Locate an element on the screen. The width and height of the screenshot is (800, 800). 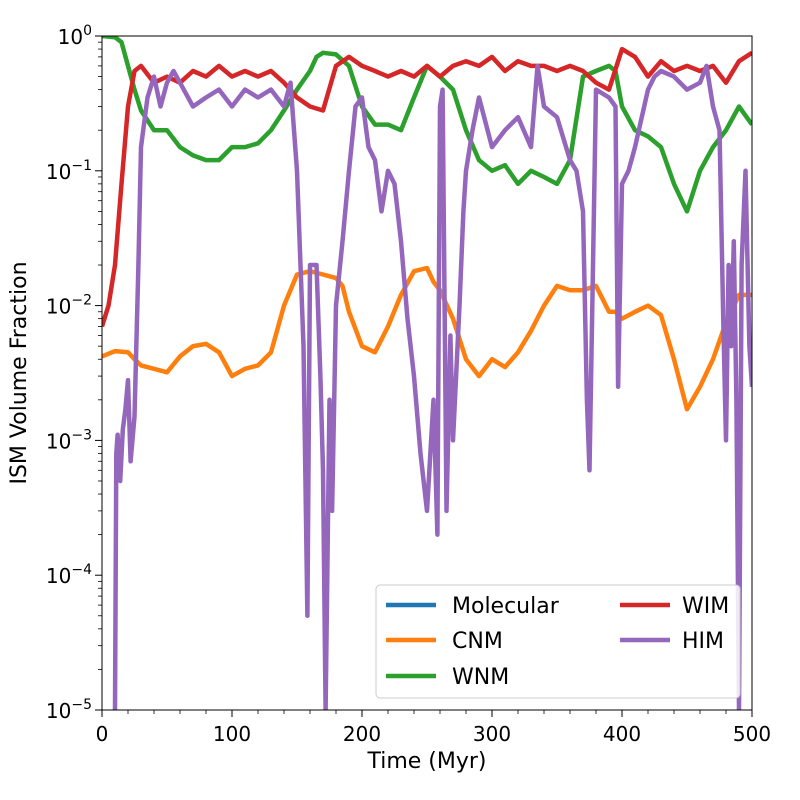
legend-label-cnm: CNM is located at coordinates (477, 641).